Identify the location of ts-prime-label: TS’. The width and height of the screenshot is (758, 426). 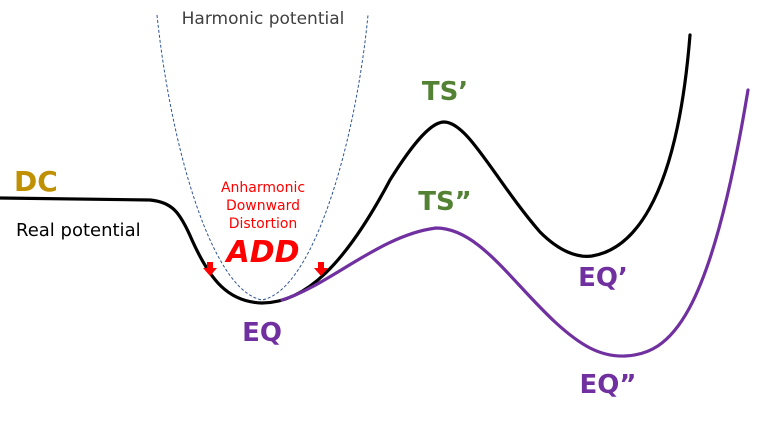
(445, 92).